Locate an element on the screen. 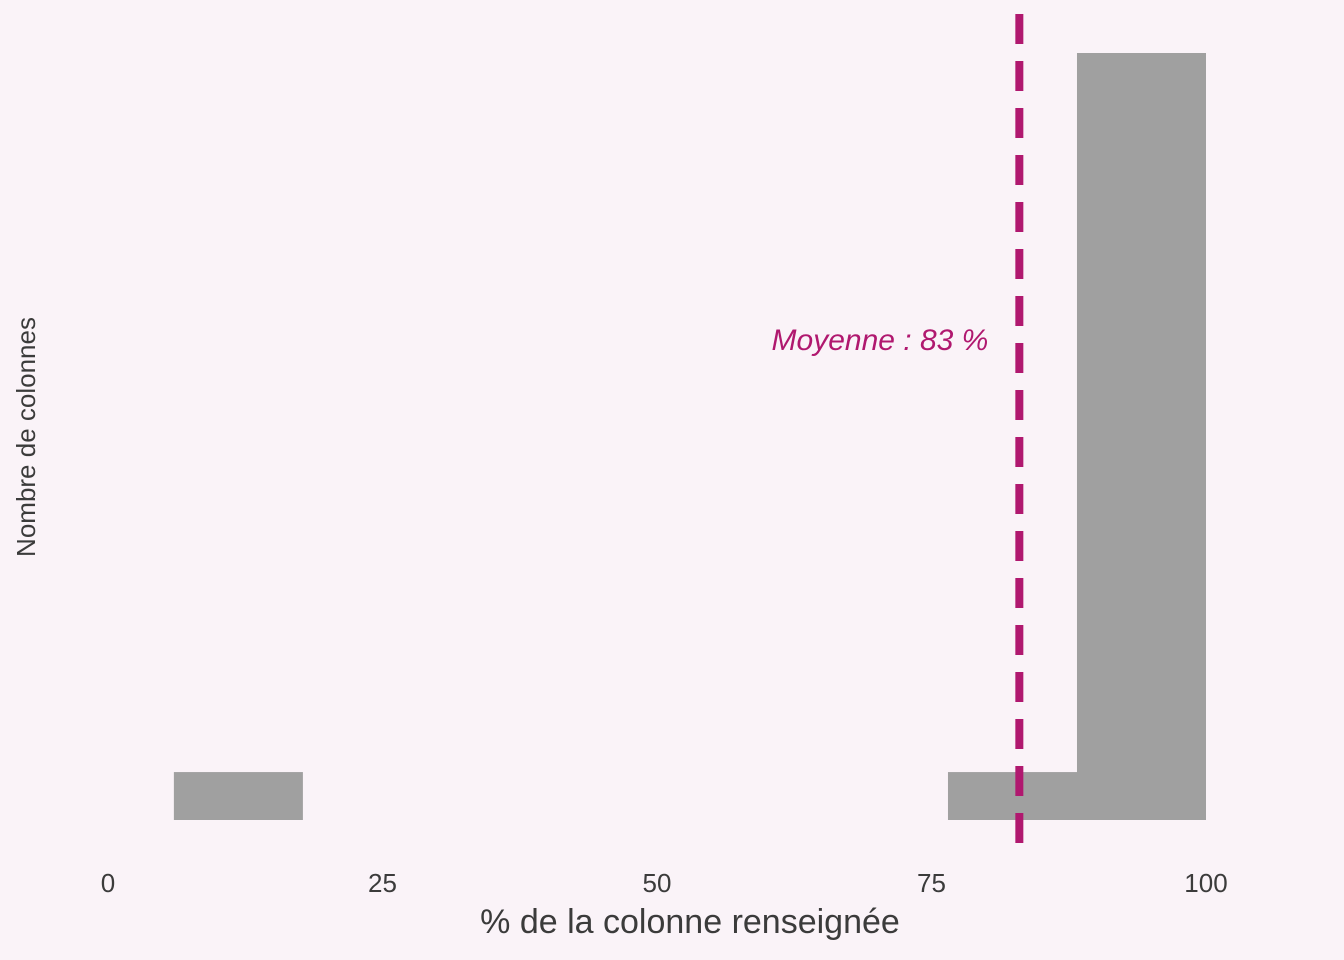  x-tick-label: 0 is located at coordinates (108, 883).